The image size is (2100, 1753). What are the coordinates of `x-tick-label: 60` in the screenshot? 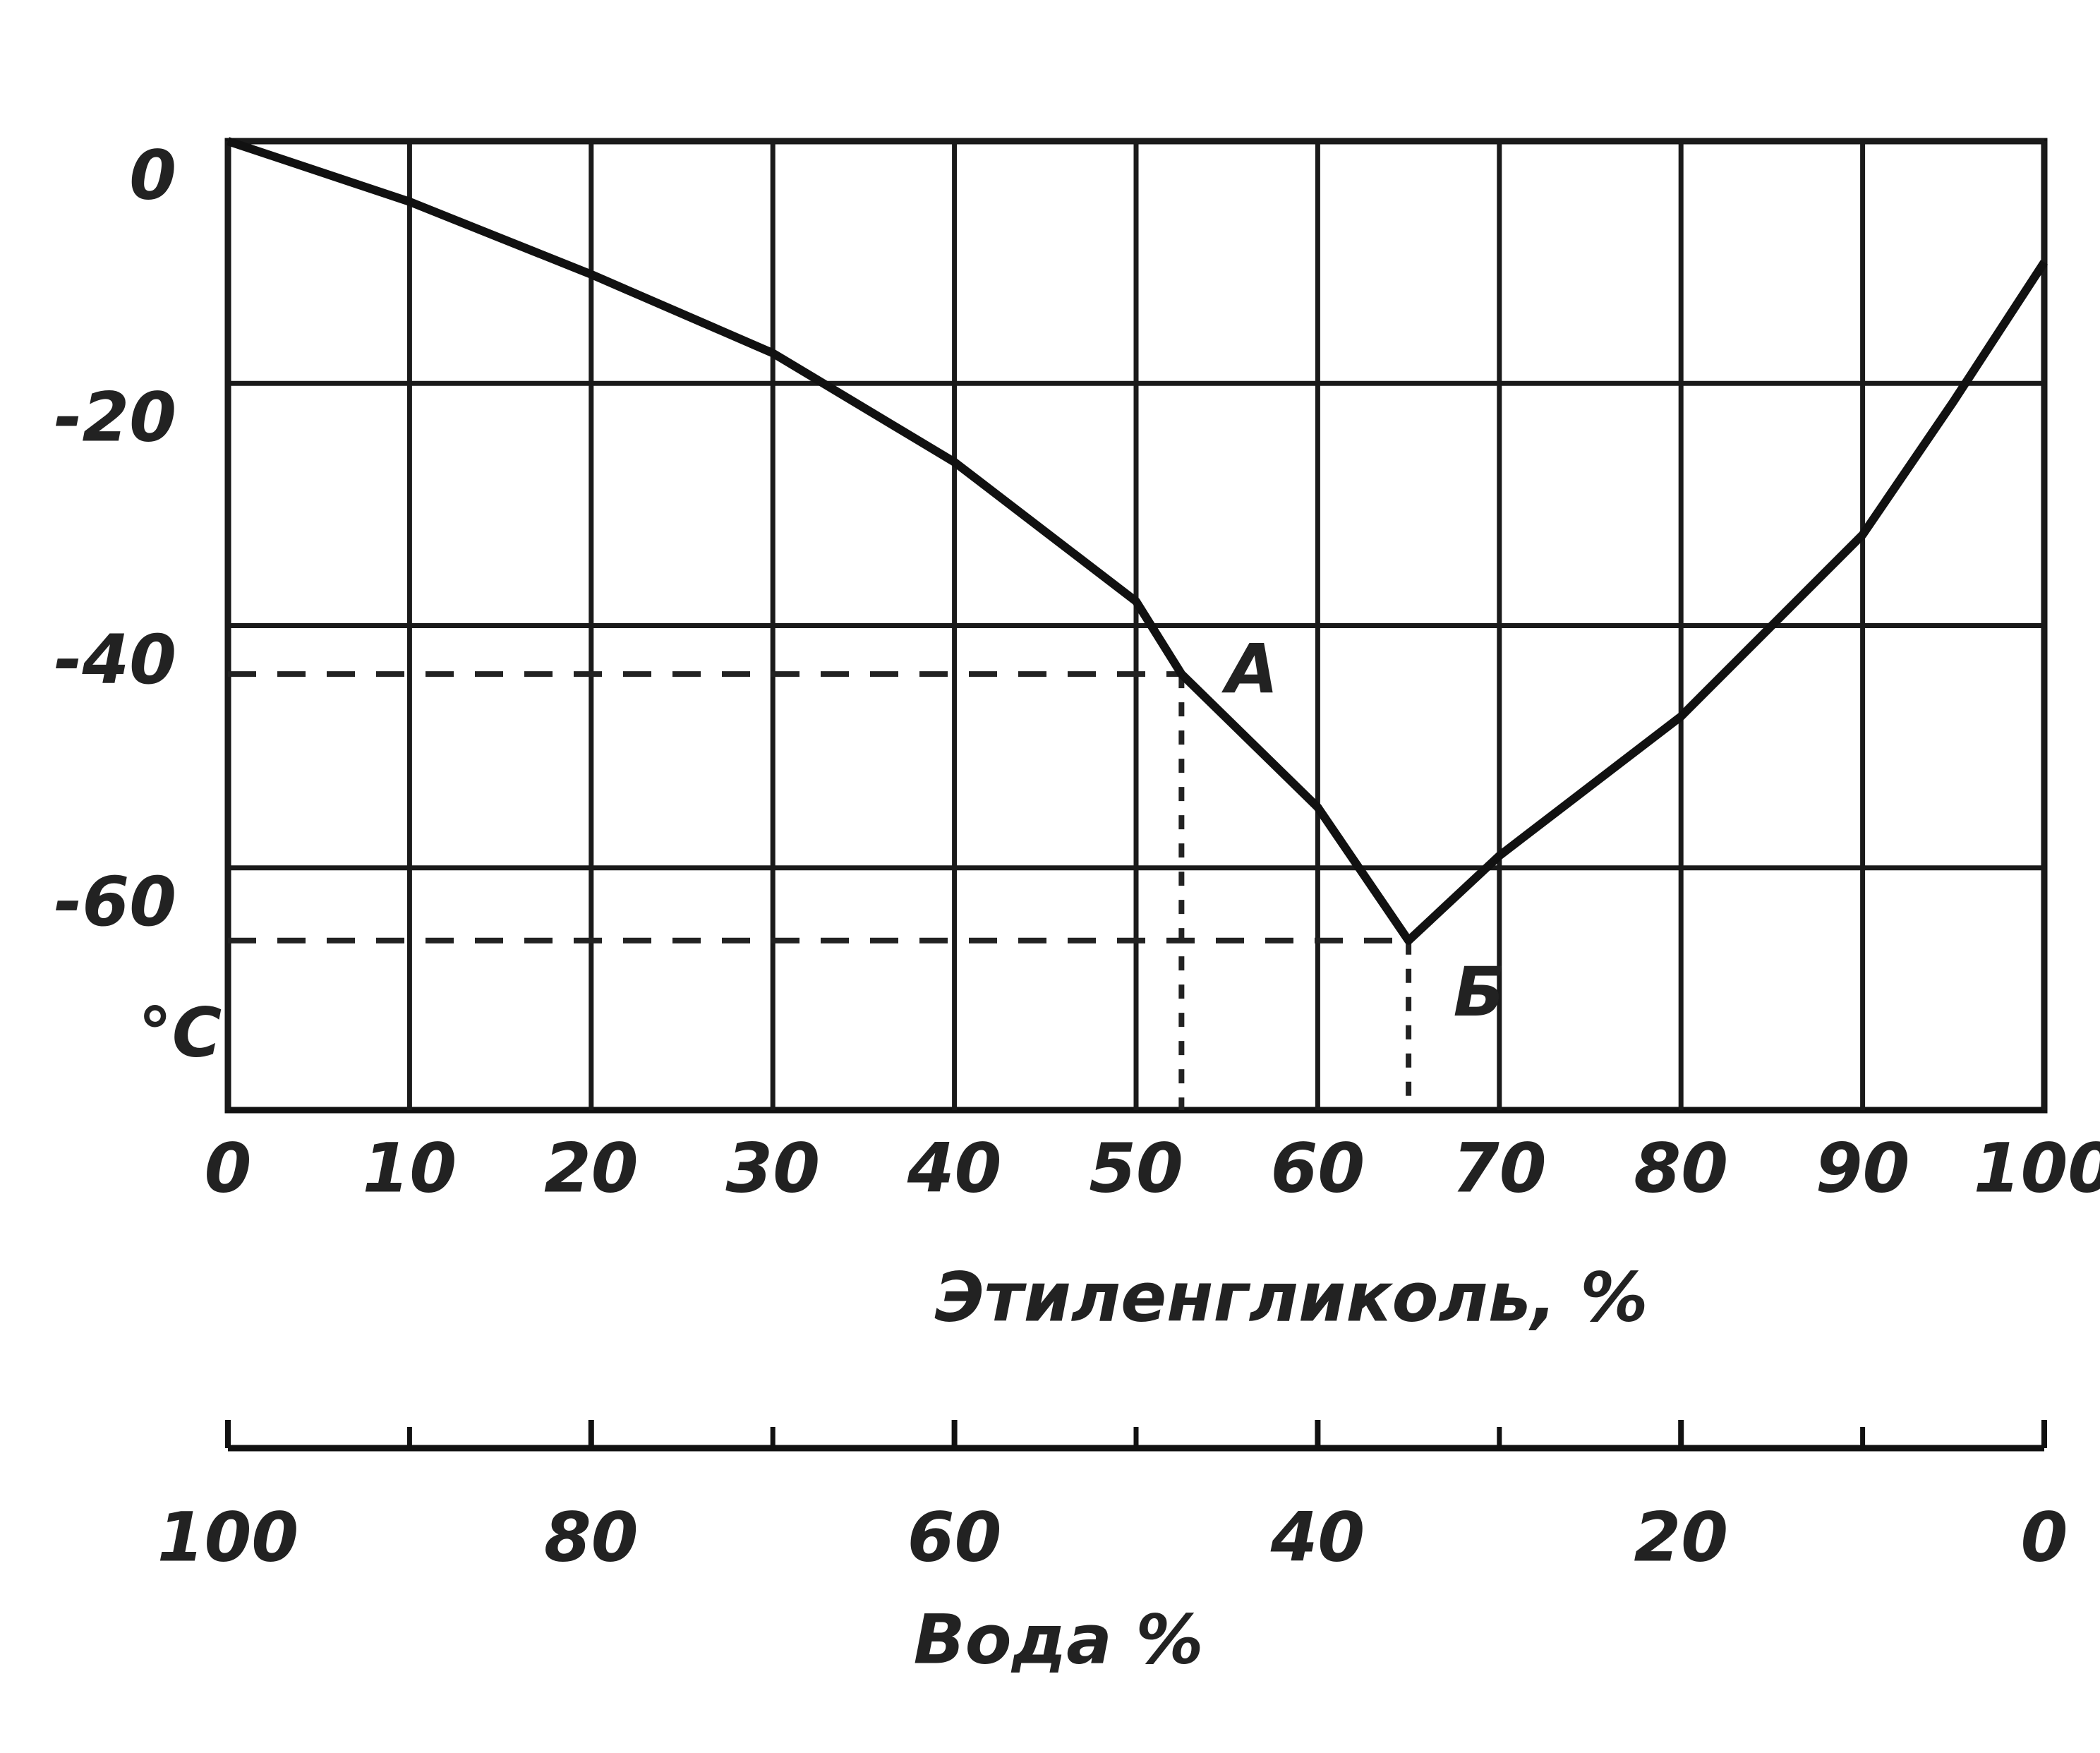 It's located at (1318, 1168).